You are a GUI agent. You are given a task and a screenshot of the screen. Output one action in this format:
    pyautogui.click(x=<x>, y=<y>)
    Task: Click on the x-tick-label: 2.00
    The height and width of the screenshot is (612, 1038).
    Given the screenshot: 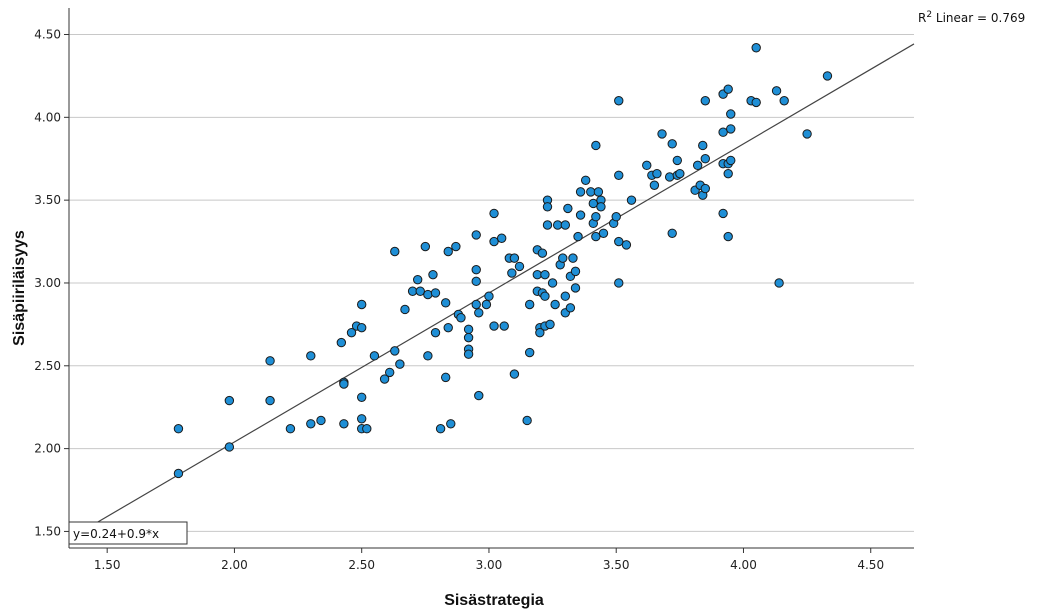 What is the action you would take?
    pyautogui.click(x=234, y=565)
    